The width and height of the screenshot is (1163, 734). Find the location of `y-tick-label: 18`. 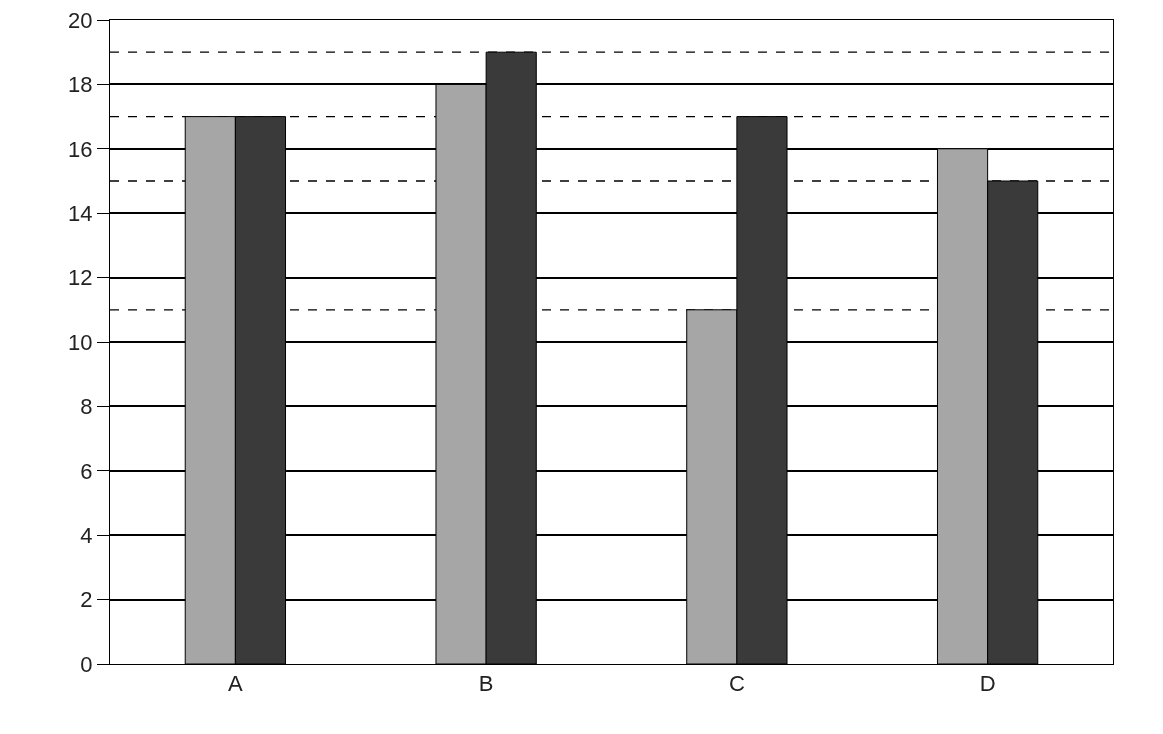

y-tick-label: 18 is located at coordinates (80, 85).